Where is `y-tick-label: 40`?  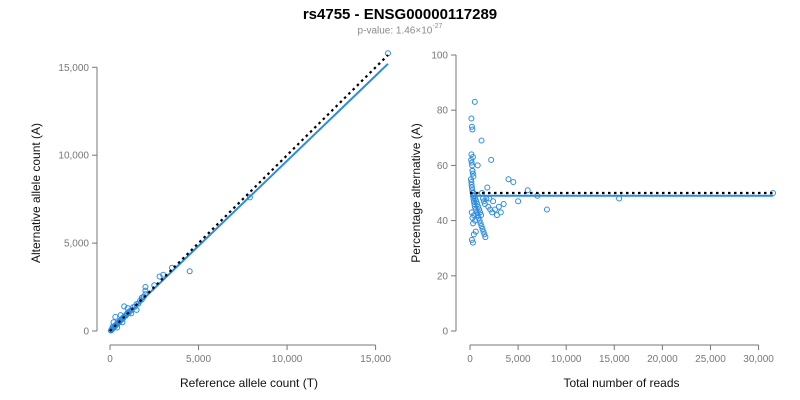 y-tick-label: 40 is located at coordinates (443, 221).